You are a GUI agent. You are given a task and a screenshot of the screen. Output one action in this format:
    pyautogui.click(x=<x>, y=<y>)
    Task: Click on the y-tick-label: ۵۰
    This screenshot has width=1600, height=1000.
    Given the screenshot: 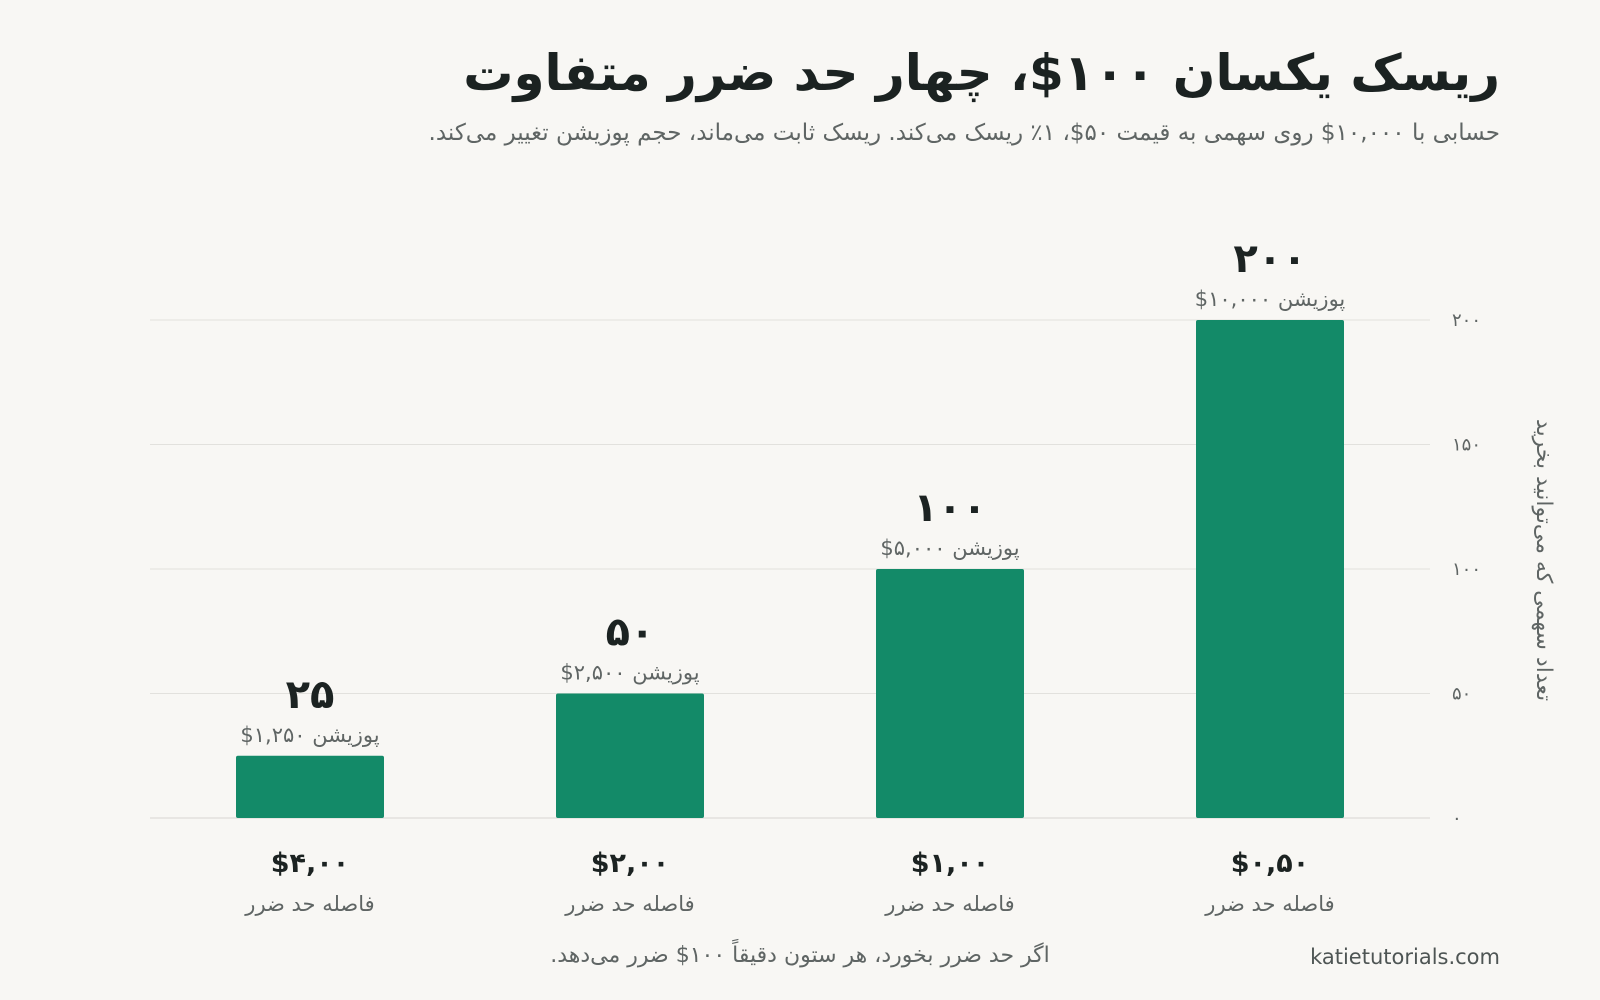 What is the action you would take?
    pyautogui.click(x=1461, y=694)
    